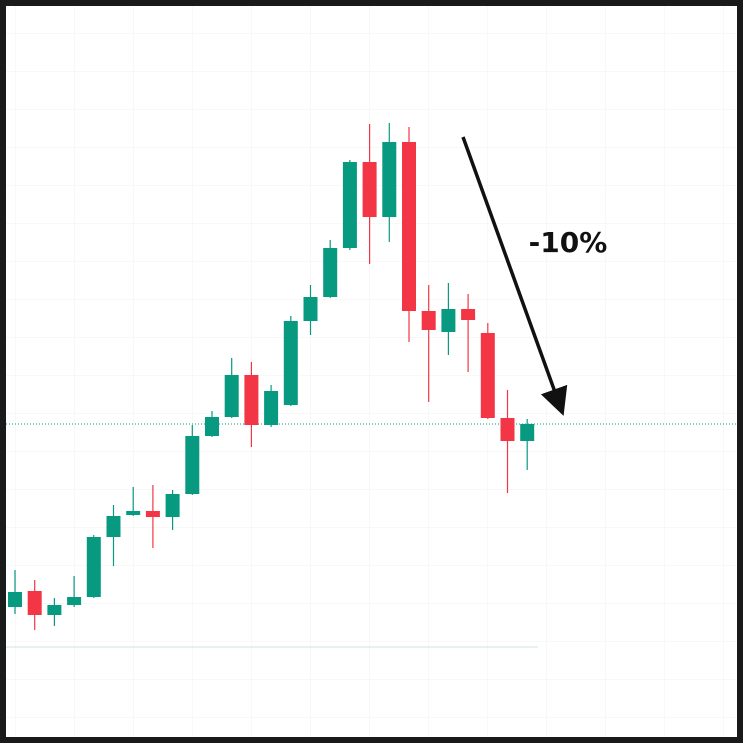 This screenshot has height=743, width=743. Describe the element at coordinates (568, 242) in the screenshot. I see `annotation: -10%` at that location.